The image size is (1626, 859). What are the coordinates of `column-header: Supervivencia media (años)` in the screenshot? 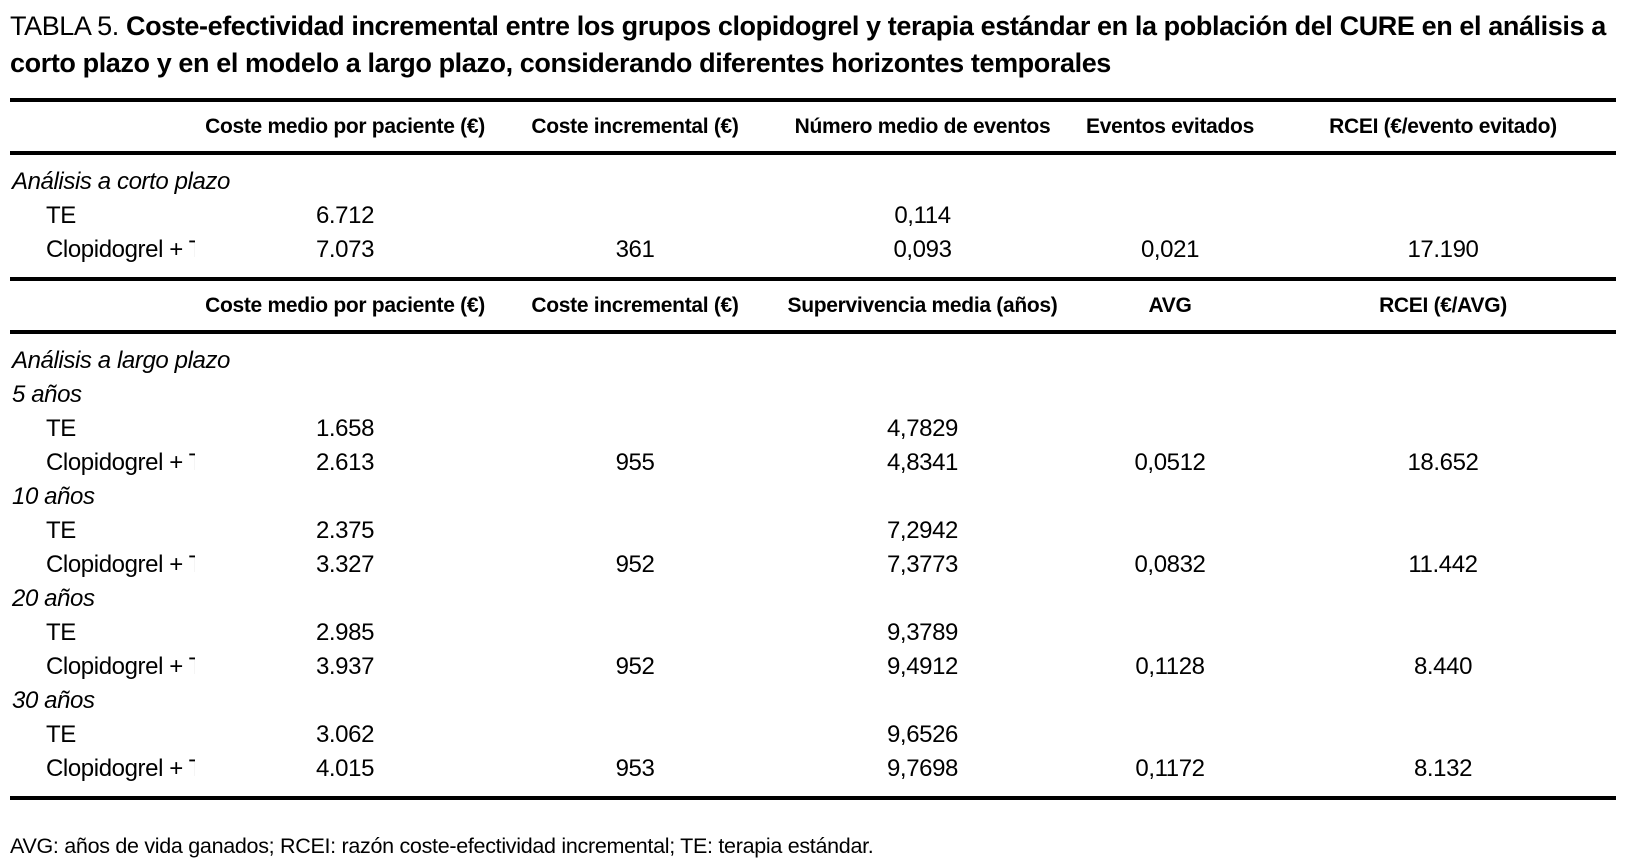 It's located at (922, 306).